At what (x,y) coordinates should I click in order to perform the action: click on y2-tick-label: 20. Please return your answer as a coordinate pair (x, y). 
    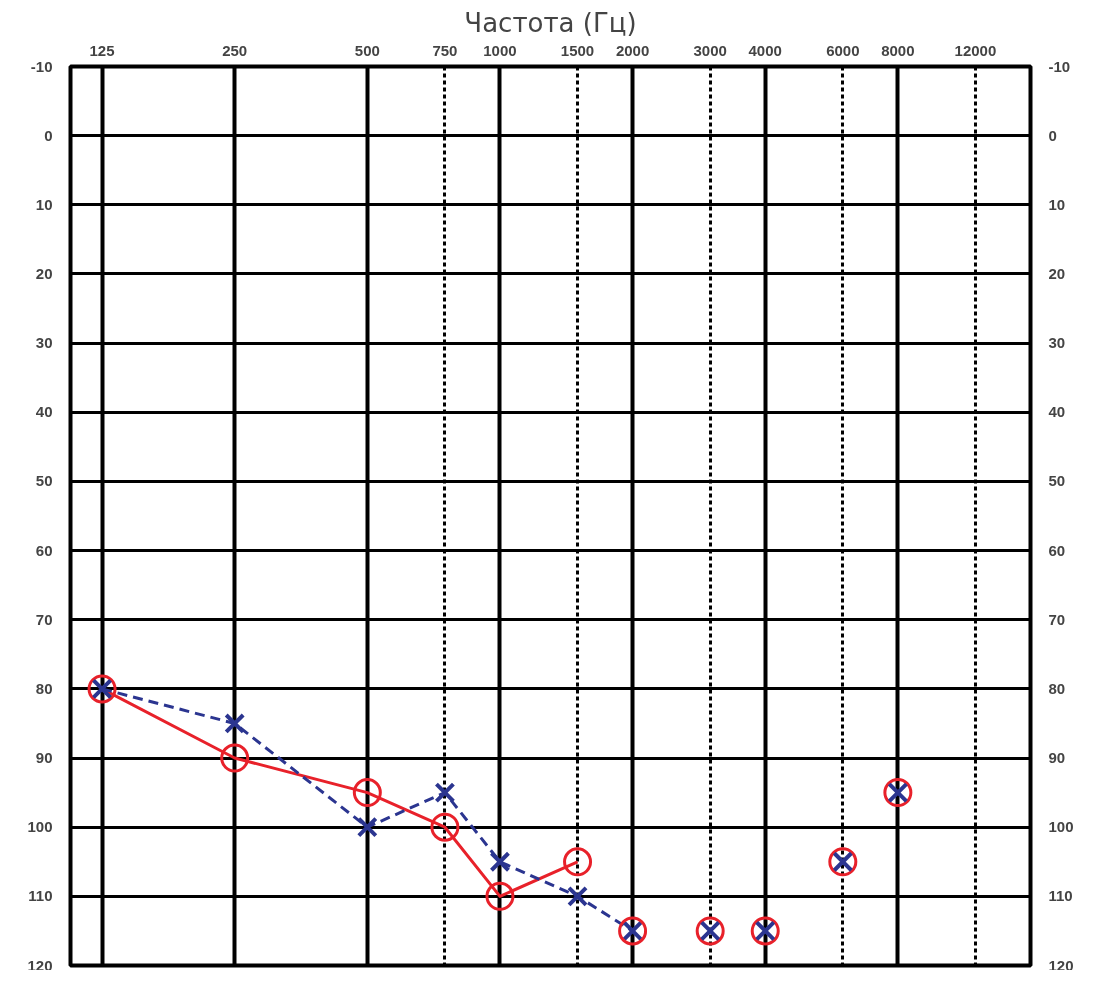
    Looking at the image, I should click on (1057, 273).